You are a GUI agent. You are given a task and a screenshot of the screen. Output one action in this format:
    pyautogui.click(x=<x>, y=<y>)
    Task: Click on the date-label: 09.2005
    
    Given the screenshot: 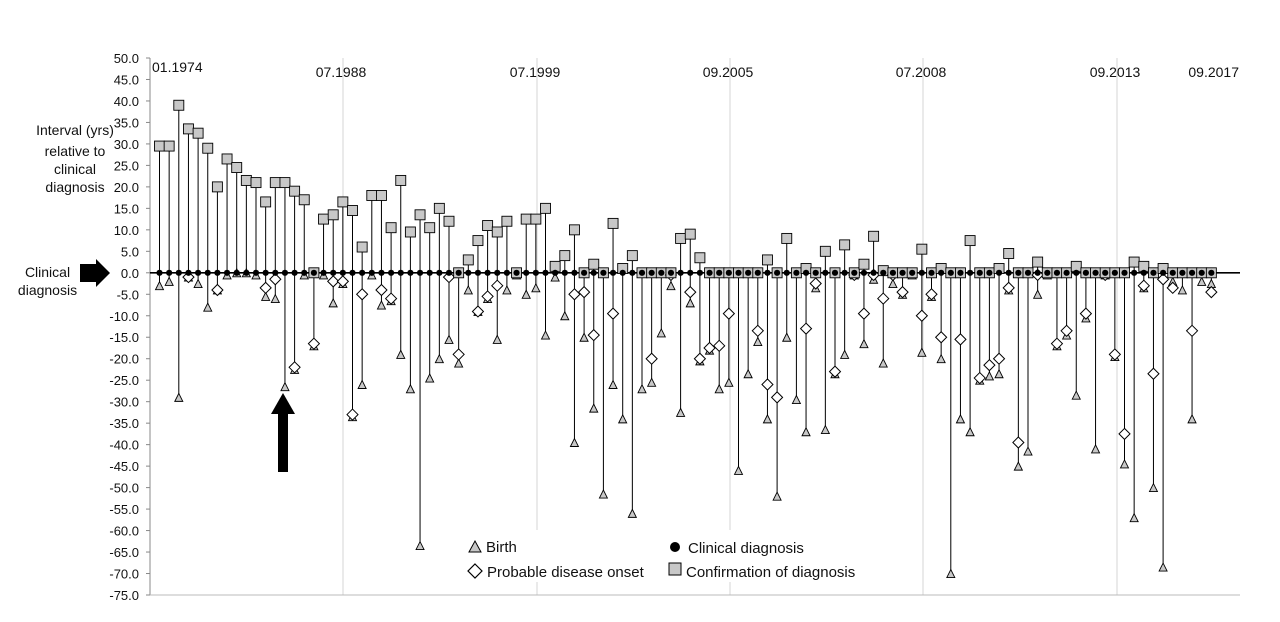 What is the action you would take?
    pyautogui.click(x=728, y=72)
    